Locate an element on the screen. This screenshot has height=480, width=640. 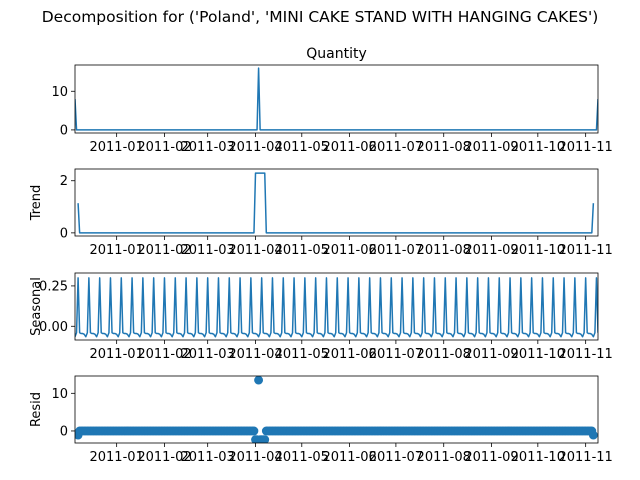
y-axis-label: Seasonal is located at coordinates (36, 306).